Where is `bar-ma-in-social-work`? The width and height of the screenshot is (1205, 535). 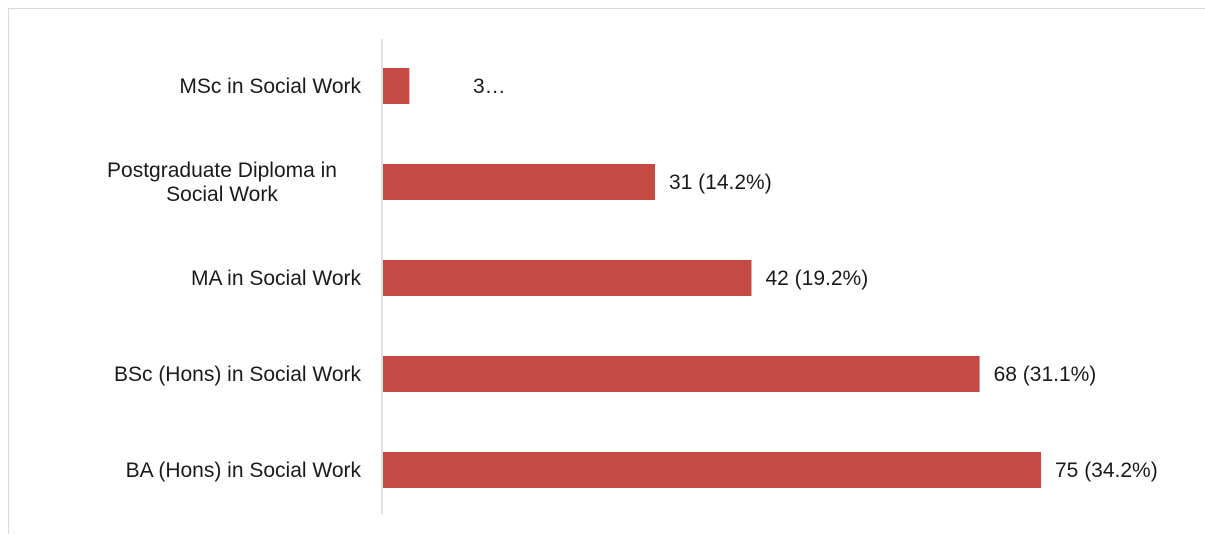
bar-ma-in-social-work is located at coordinates (567, 278).